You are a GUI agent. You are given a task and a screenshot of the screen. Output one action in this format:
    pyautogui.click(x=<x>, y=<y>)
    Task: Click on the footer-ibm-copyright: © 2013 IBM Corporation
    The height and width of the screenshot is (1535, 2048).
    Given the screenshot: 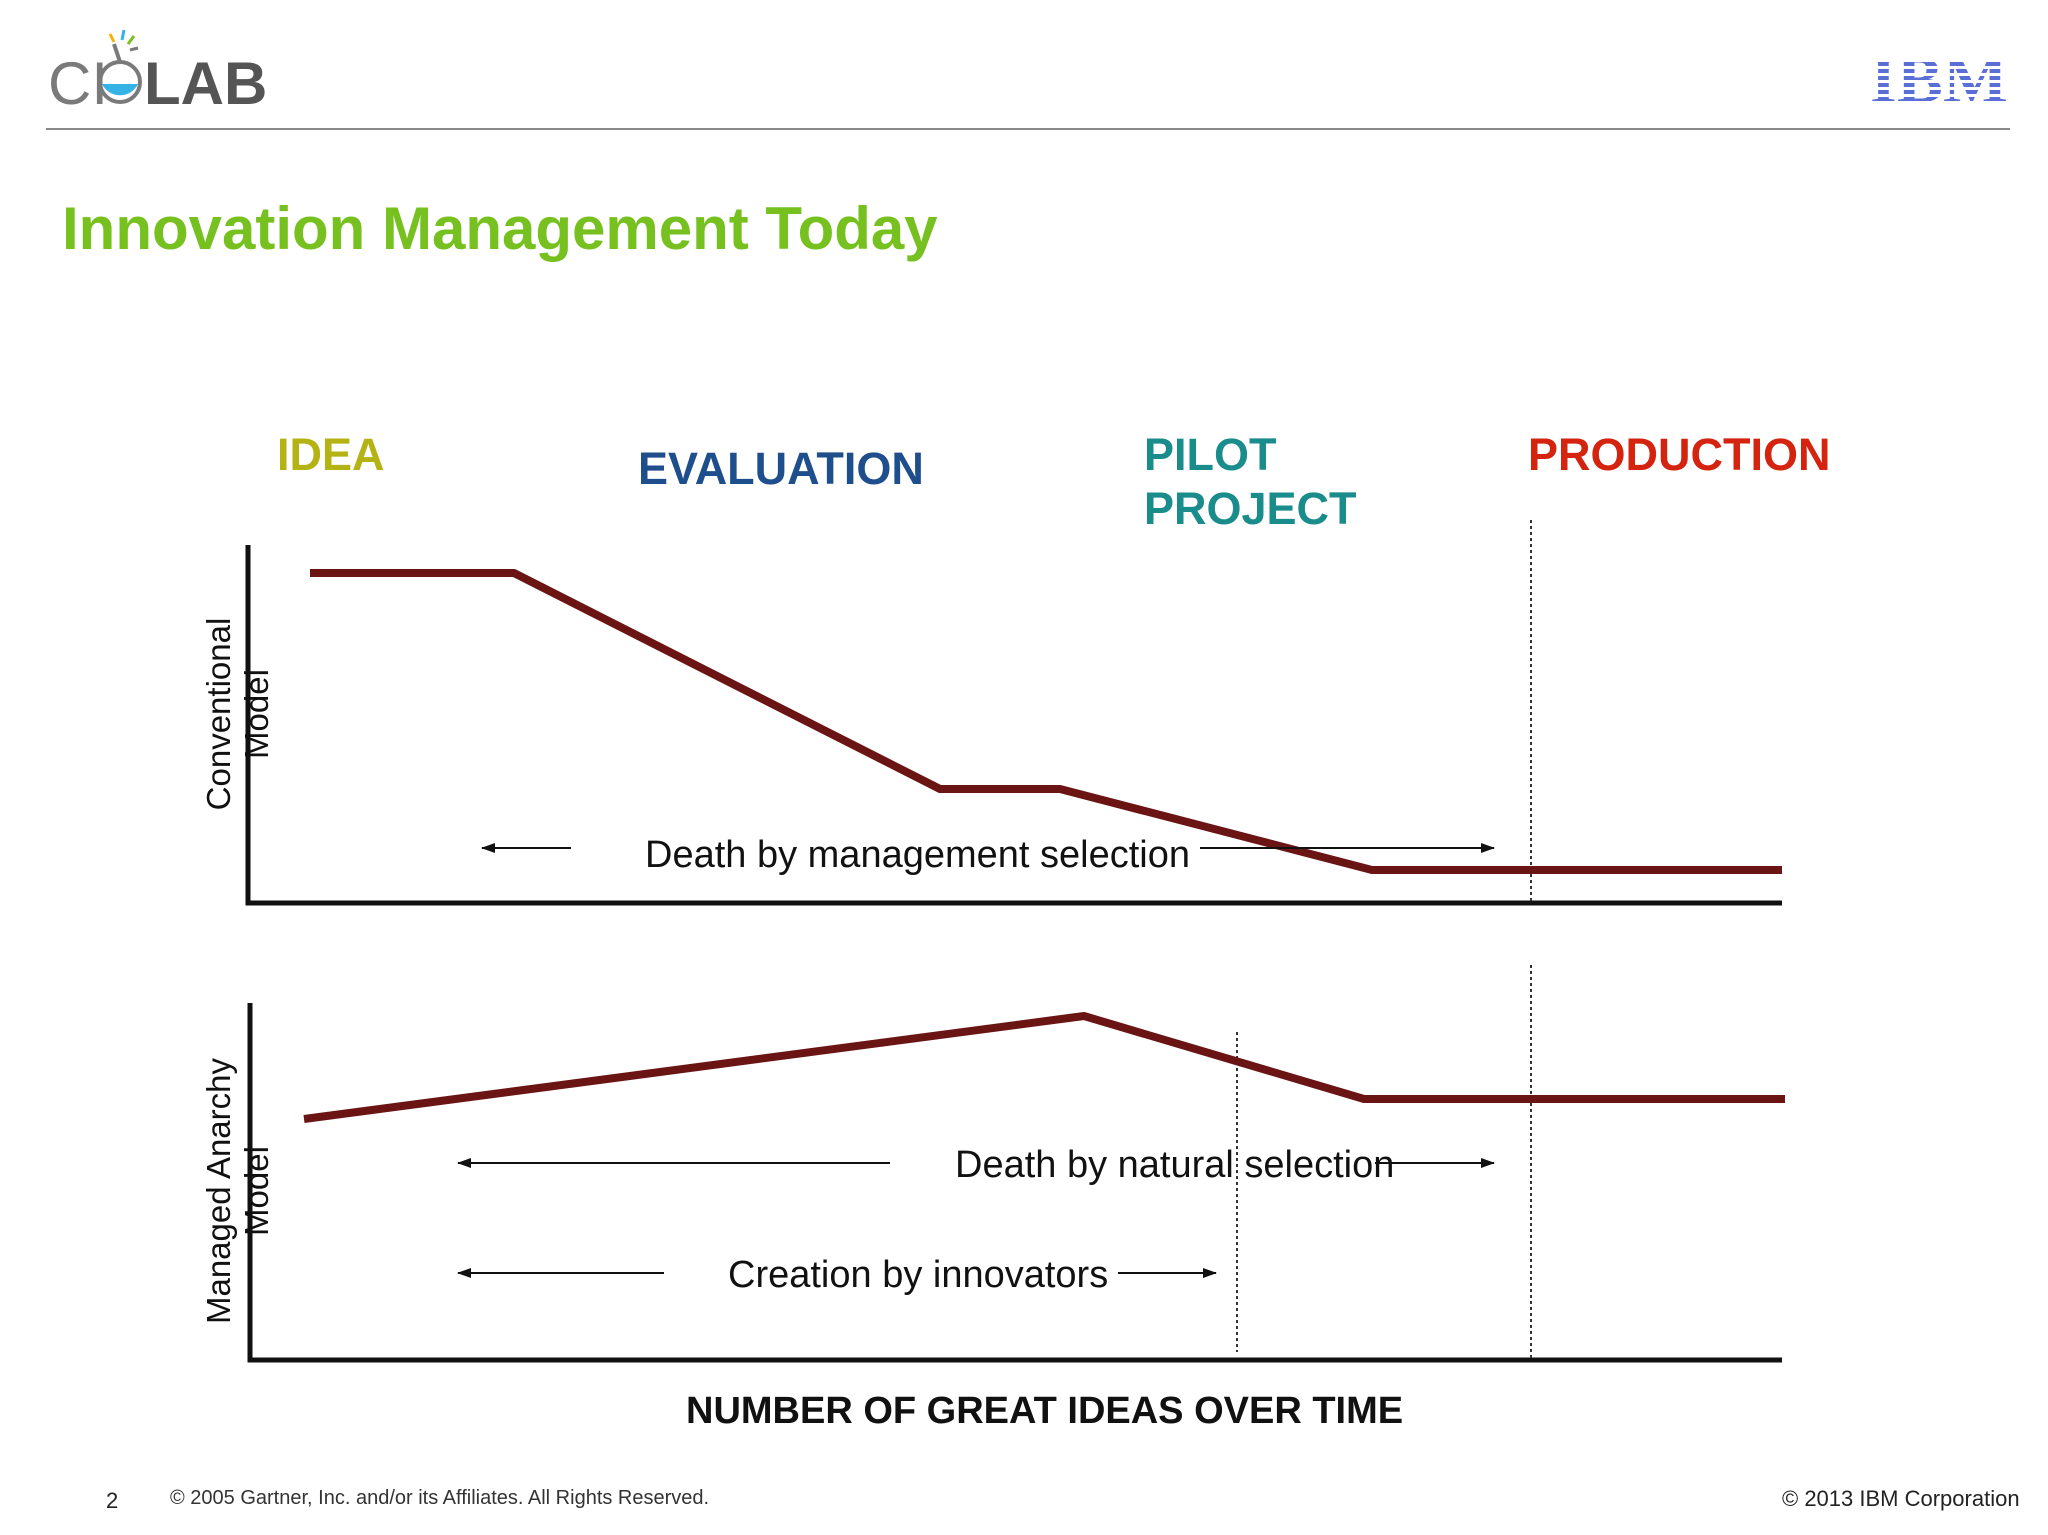 What is the action you would take?
    pyautogui.click(x=1901, y=1498)
    